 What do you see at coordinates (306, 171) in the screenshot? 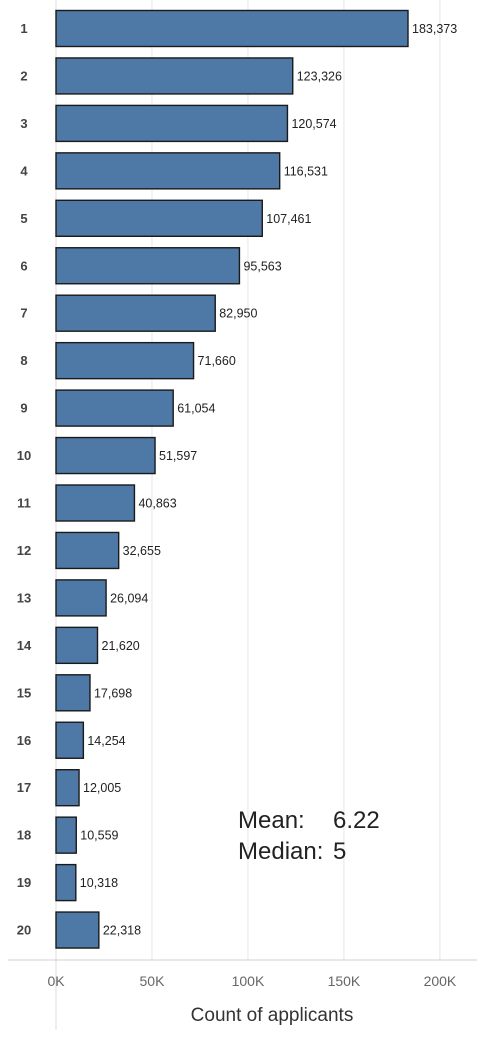
I see `value-label: 116,531` at bounding box center [306, 171].